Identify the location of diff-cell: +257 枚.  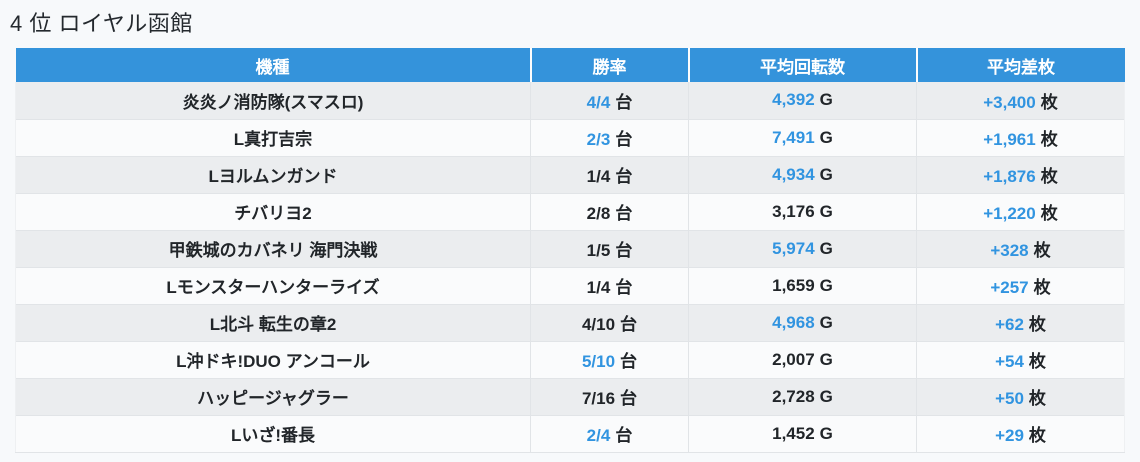
(1020, 285).